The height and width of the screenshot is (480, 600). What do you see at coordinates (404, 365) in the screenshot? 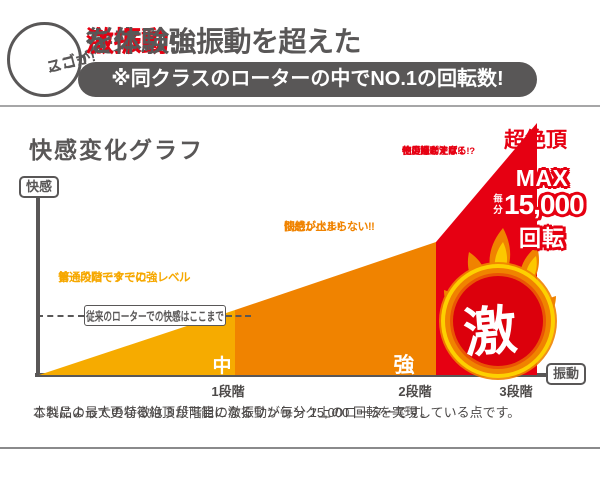
I see `segment-label-strong: 強` at bounding box center [404, 365].